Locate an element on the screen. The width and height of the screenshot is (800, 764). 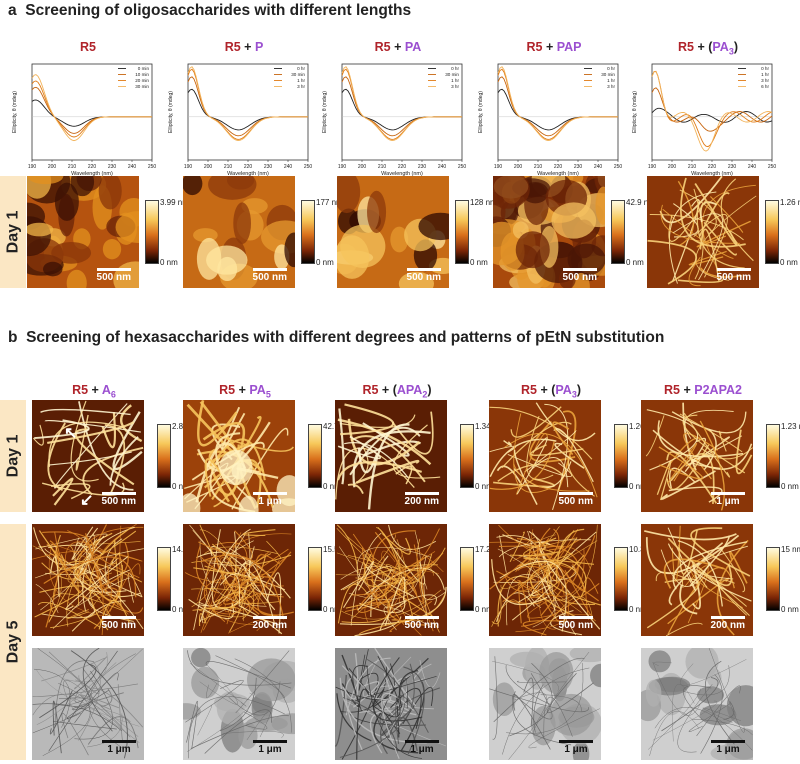
svg-text: 220 is located at coordinates (558, 167).